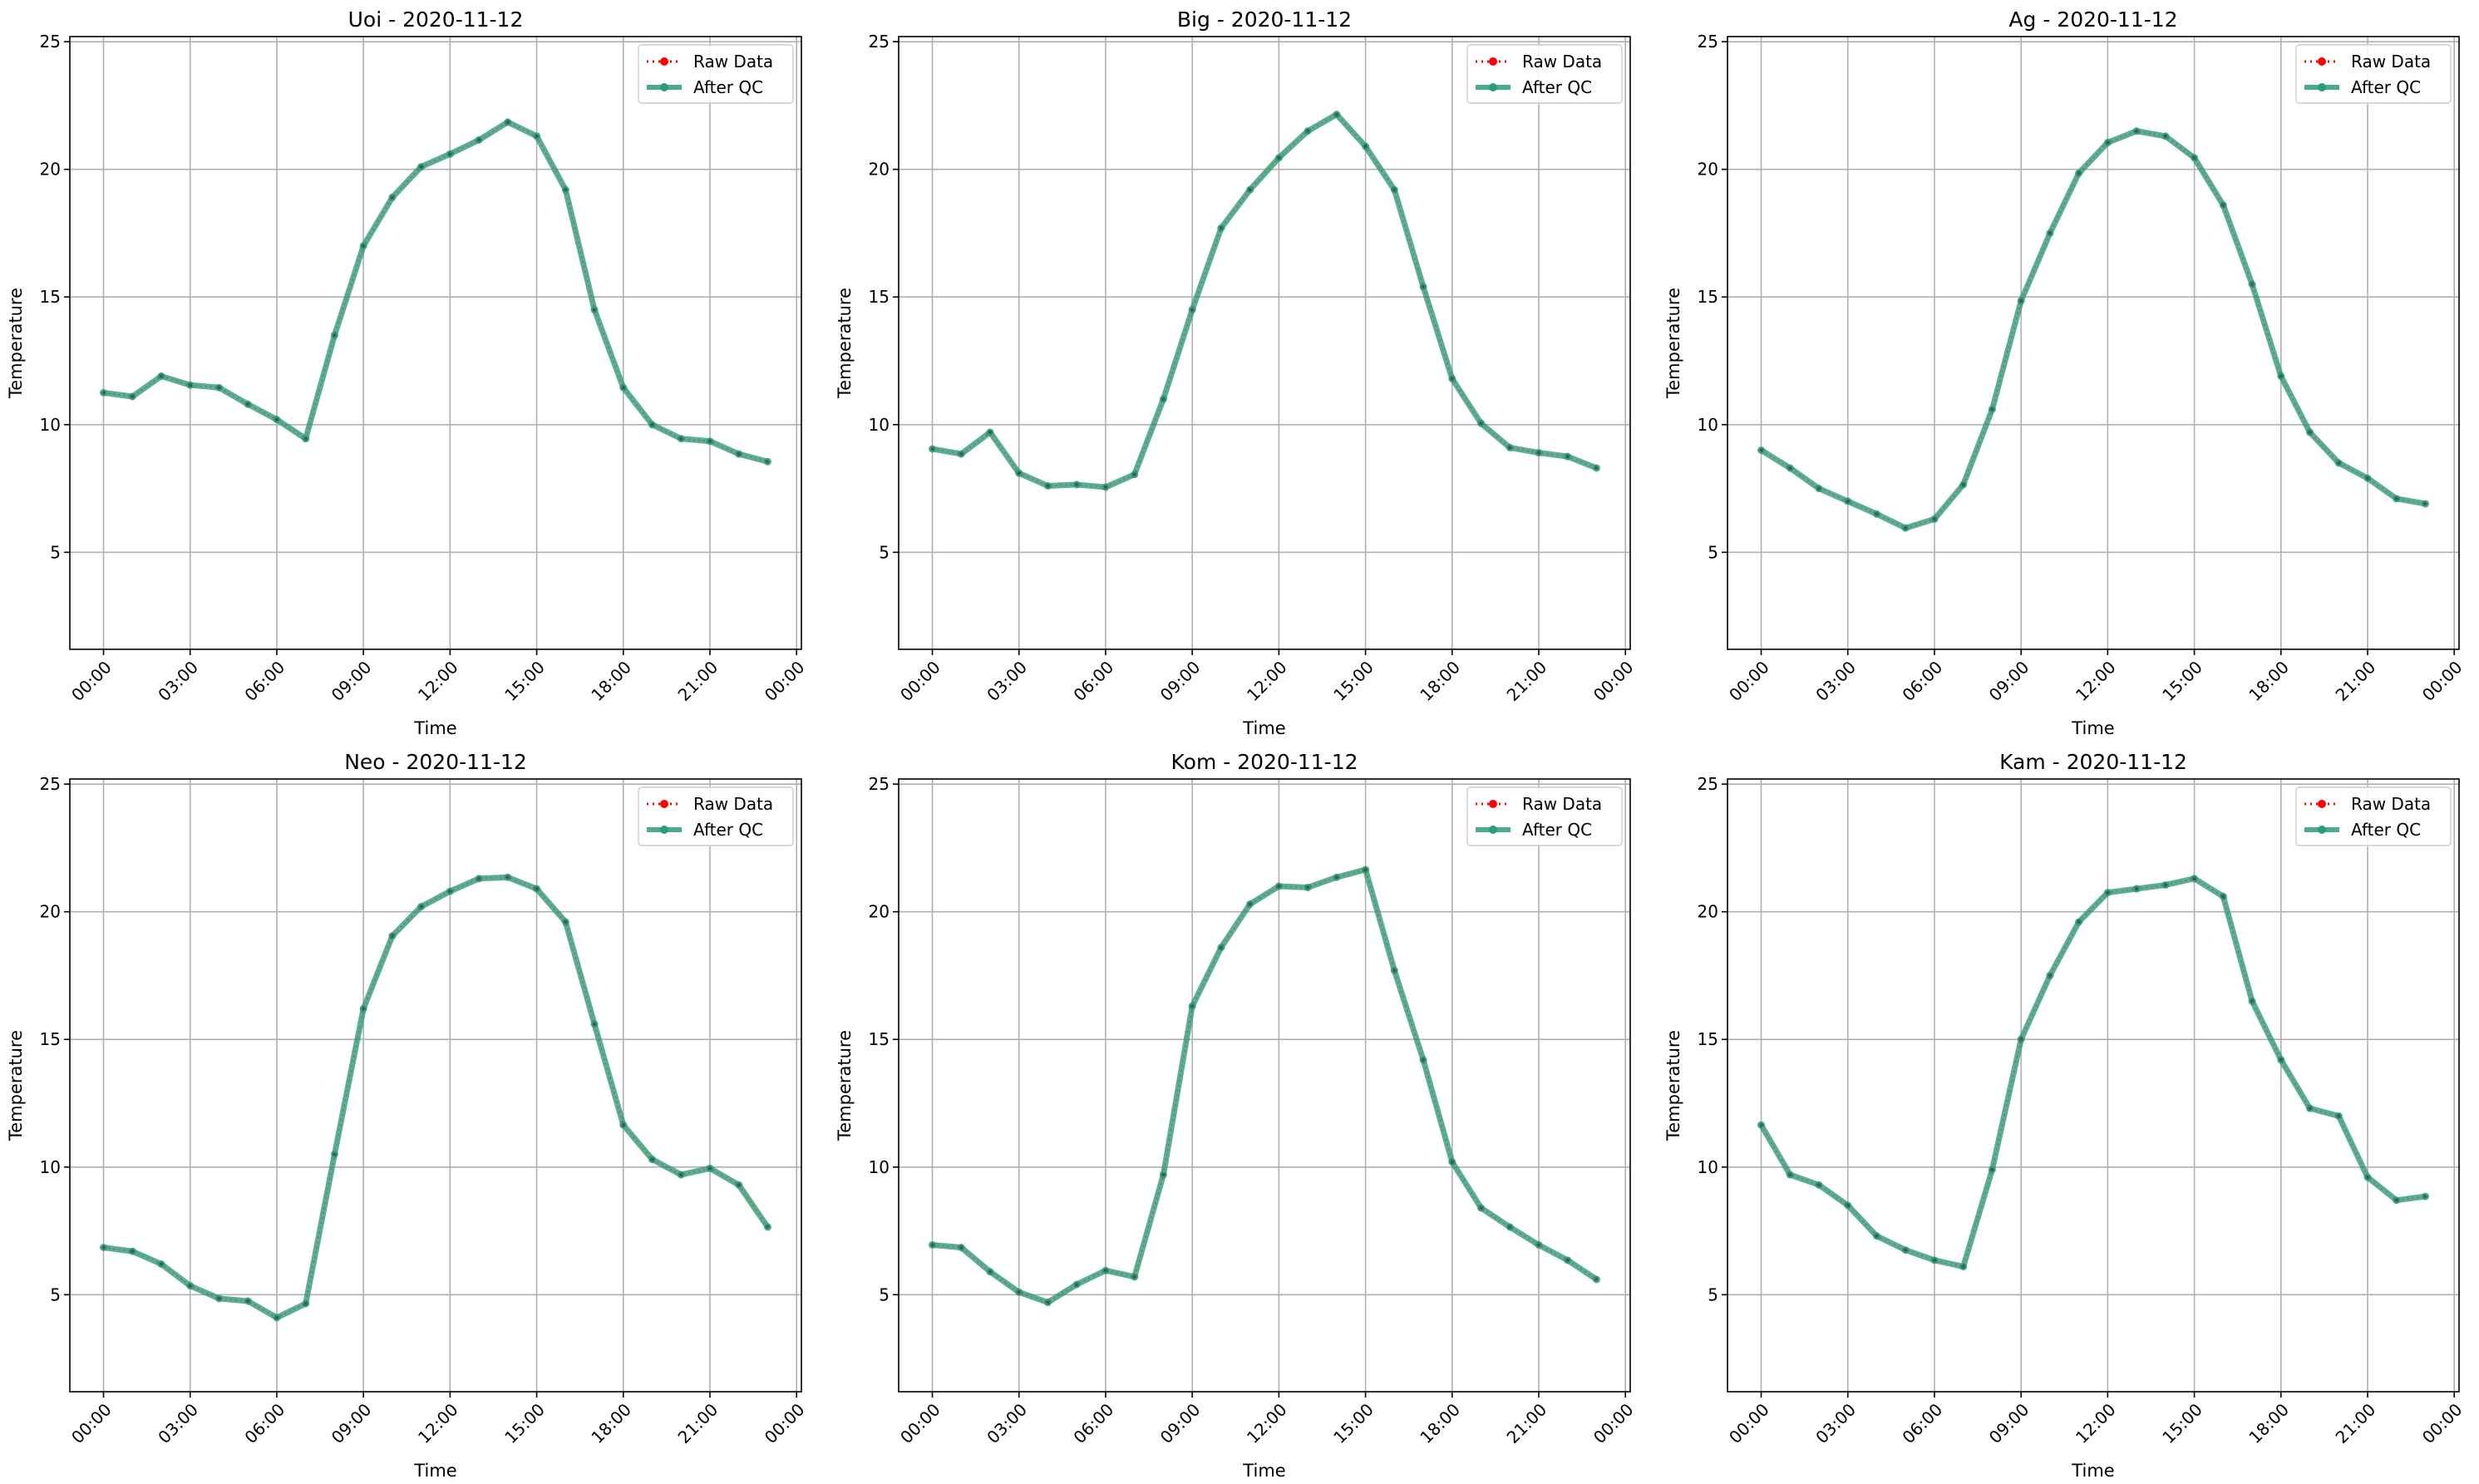  I want to click on legend: Raw Data After QC, so click(1544, 816).